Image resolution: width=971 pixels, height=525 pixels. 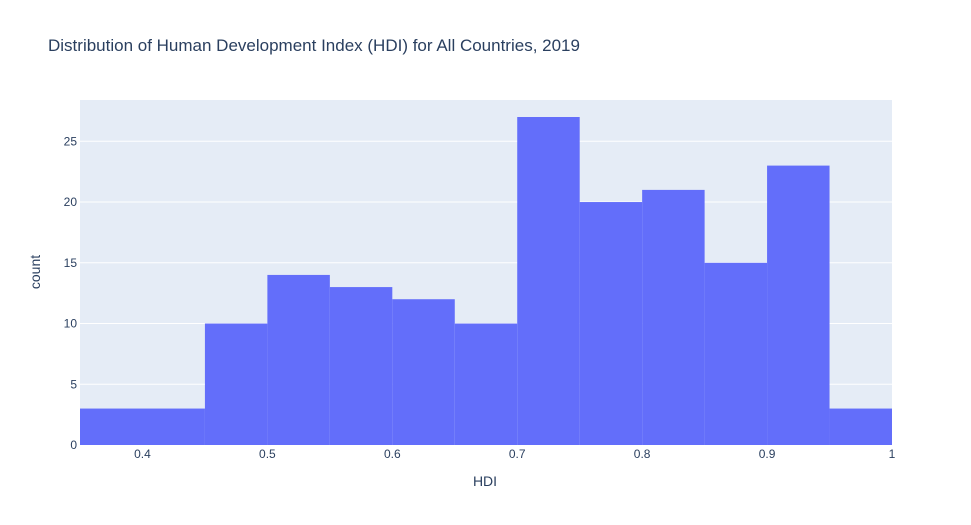 What do you see at coordinates (517, 454) in the screenshot?
I see `x-tick-label: 0.7` at bounding box center [517, 454].